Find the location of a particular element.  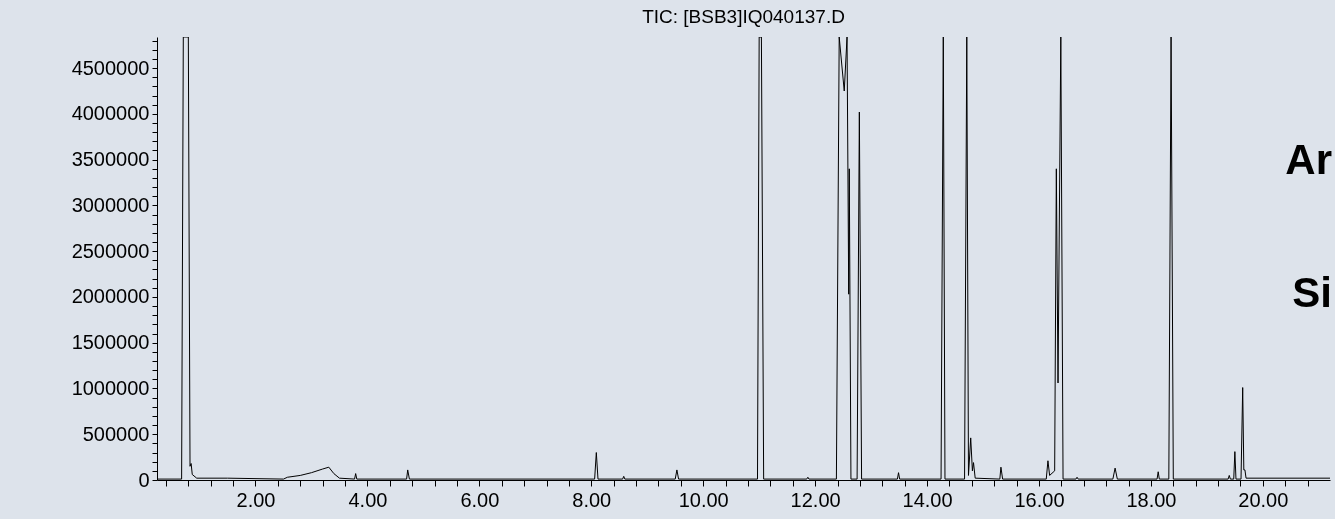

x-tick-label: 6.00 is located at coordinates (480, 499).